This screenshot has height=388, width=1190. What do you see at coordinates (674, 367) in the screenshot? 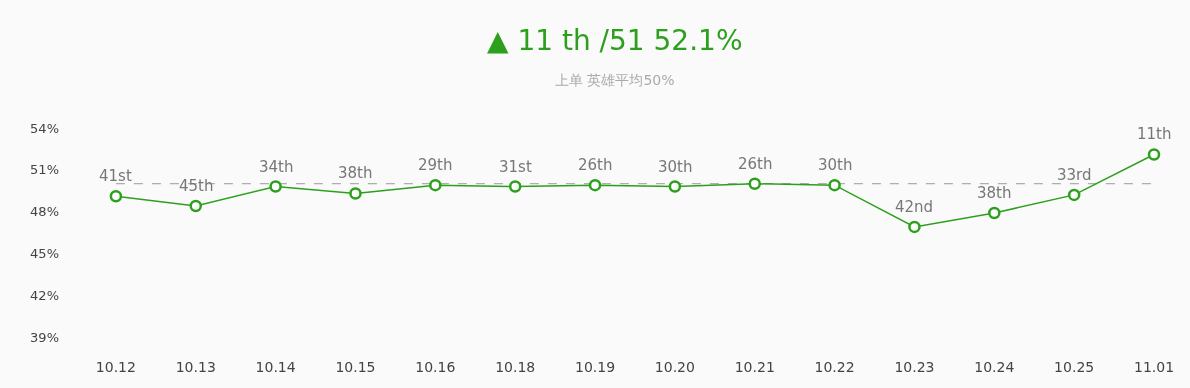
I see `x-tick-label: 10.20` at bounding box center [674, 367].